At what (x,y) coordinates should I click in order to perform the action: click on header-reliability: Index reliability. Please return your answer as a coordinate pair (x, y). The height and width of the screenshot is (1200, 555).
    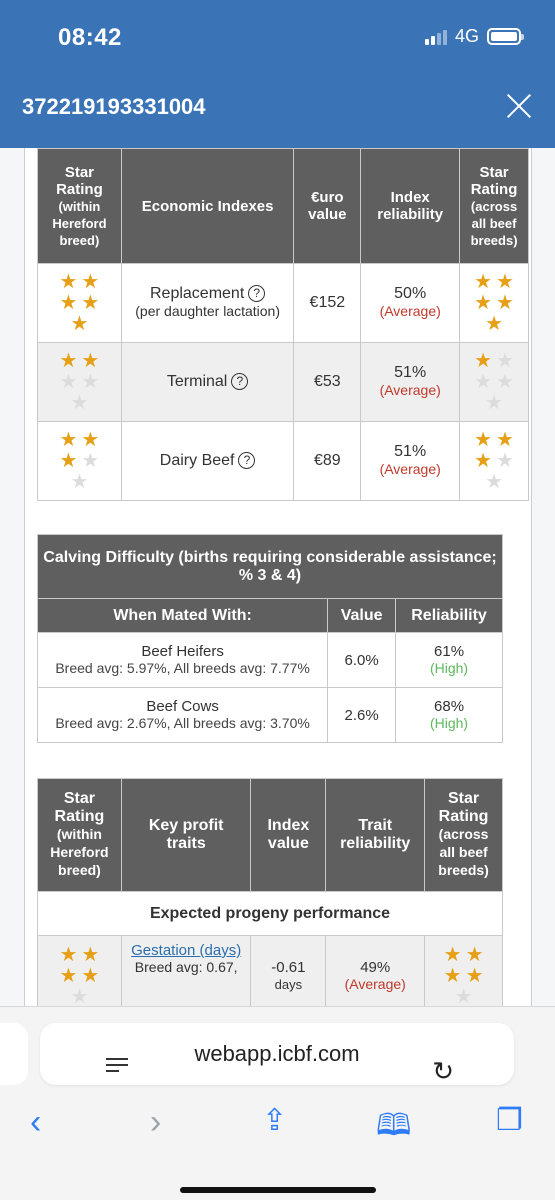
    Looking at the image, I should click on (410, 206).